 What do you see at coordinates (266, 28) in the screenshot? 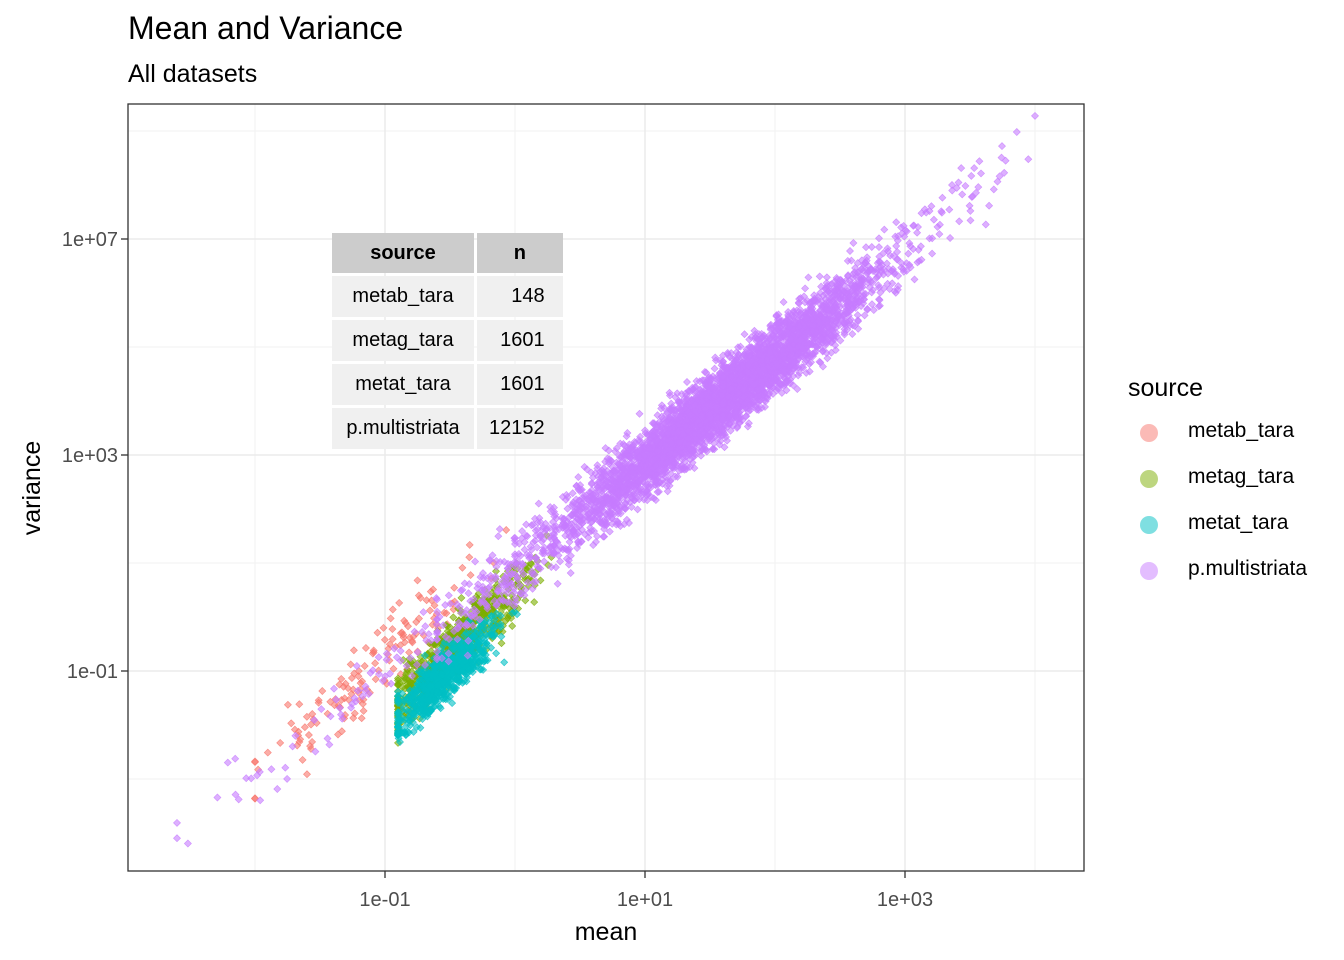
I see `chart-title: Mean and Variance` at bounding box center [266, 28].